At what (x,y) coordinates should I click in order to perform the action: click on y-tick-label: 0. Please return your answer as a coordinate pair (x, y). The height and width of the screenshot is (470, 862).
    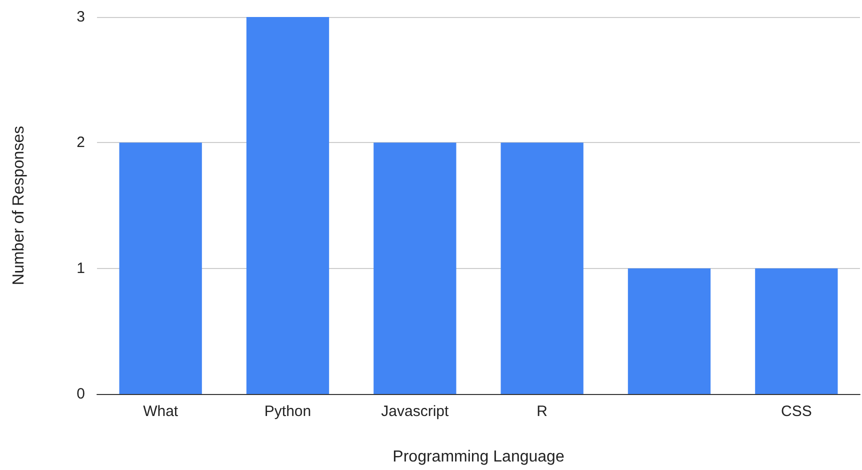
    Looking at the image, I should click on (80, 394).